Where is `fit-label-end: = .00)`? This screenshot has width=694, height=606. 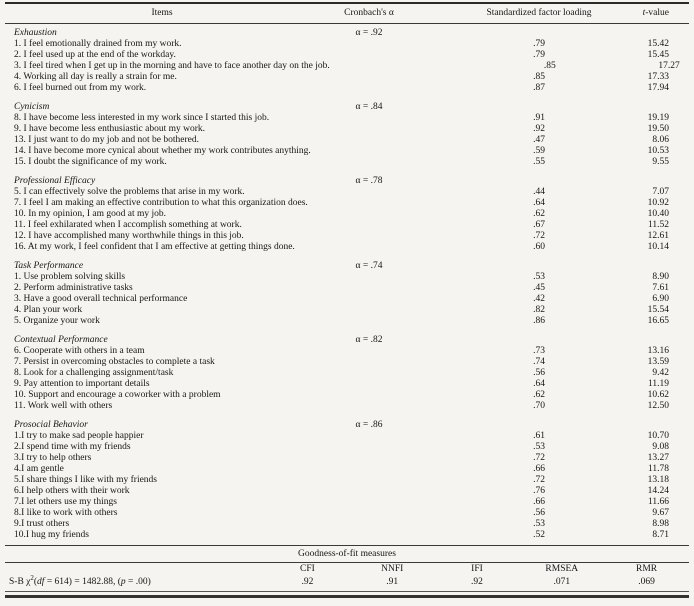 fit-label-end: = .00) is located at coordinates (138, 582).